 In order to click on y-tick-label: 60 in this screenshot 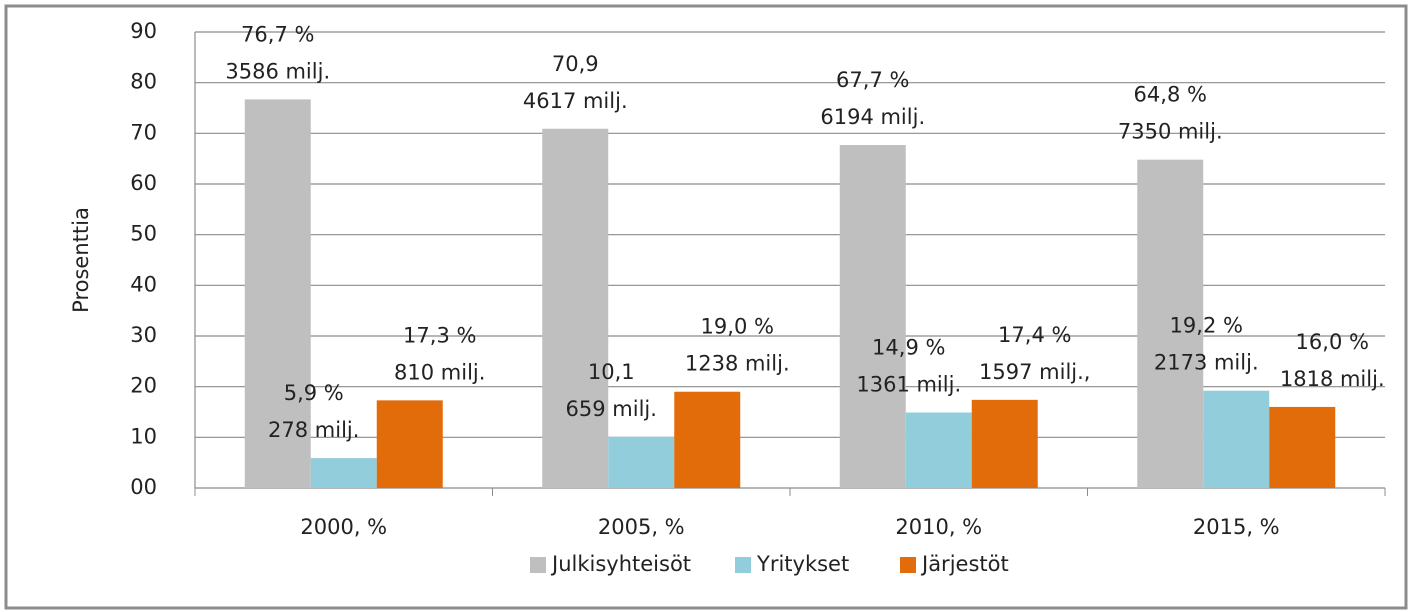, I will do `click(143, 183)`.